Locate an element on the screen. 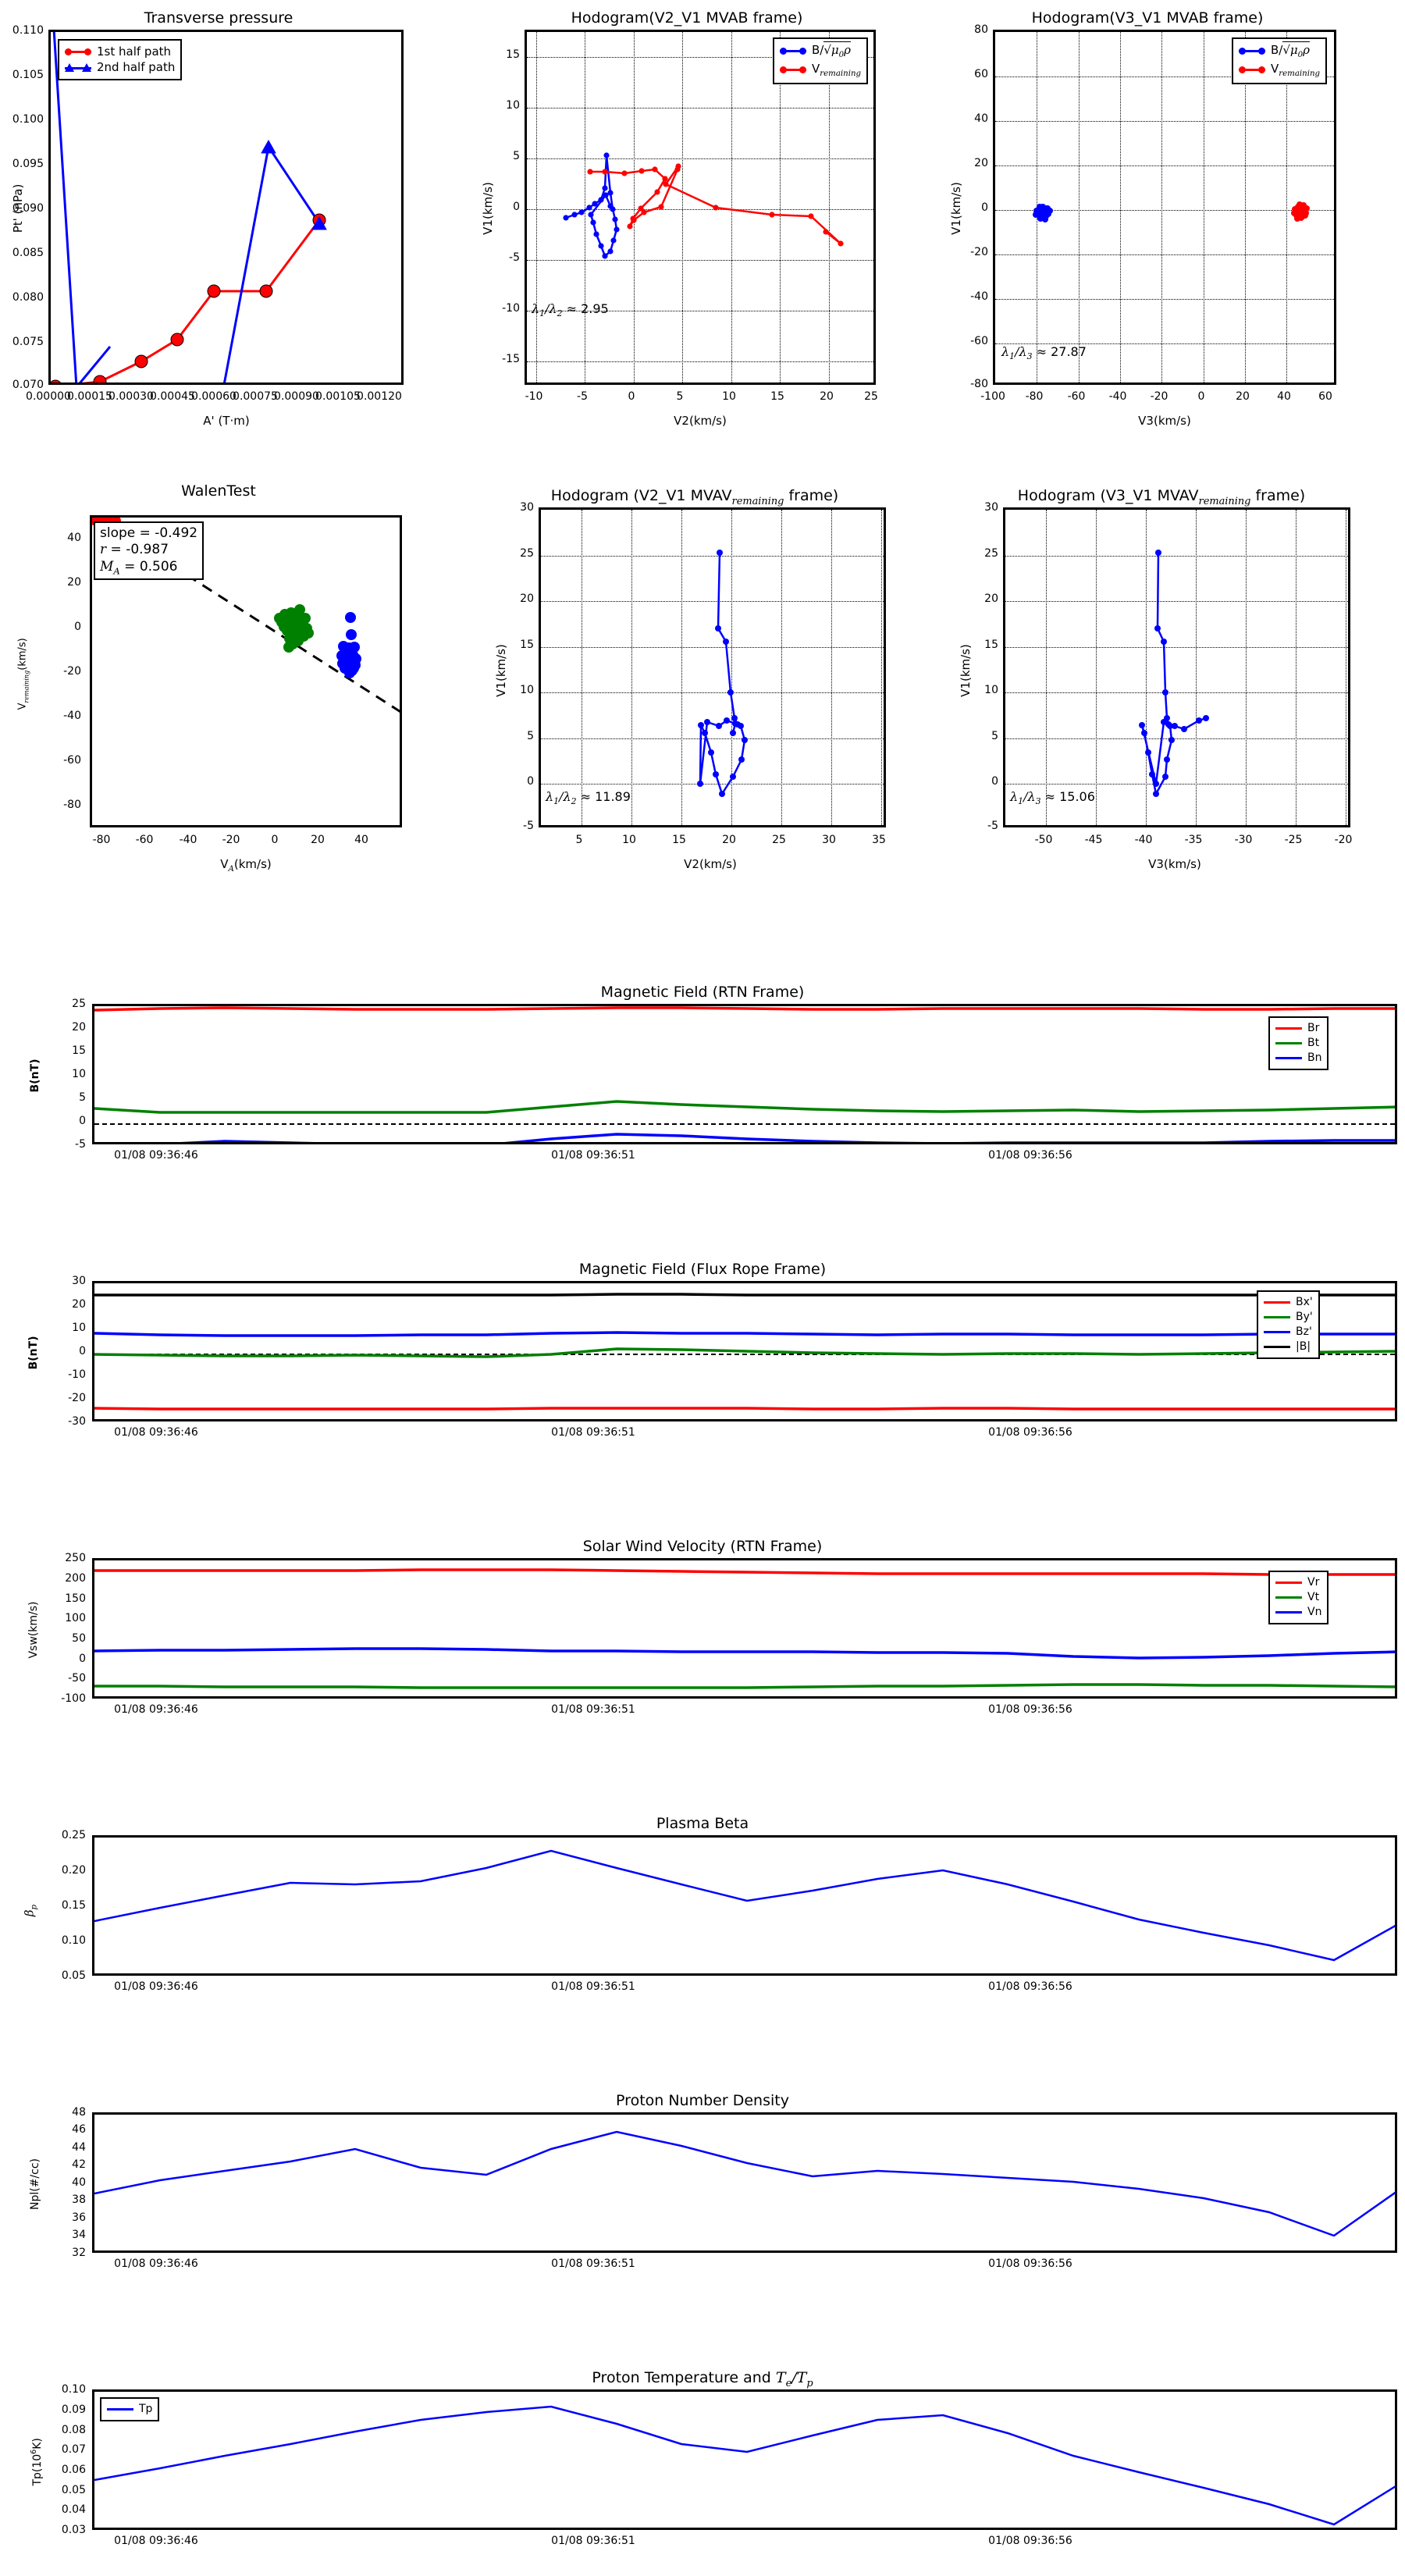  trace-vr is located at coordinates (745, 1572).